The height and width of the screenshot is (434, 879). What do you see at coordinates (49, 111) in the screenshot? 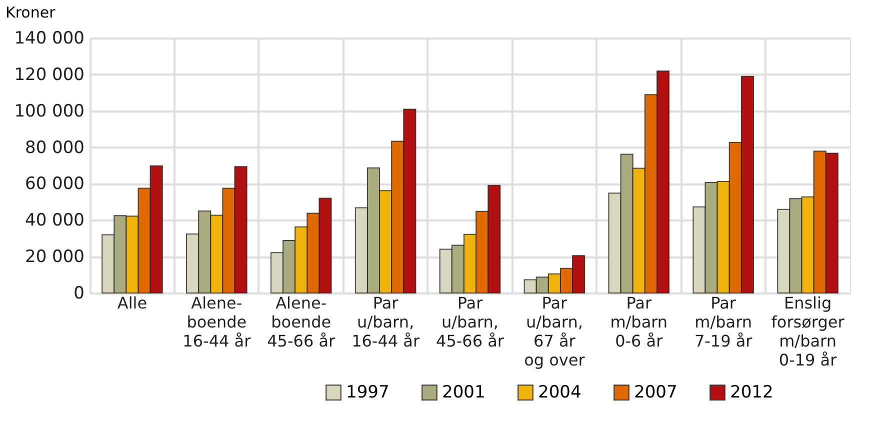
I see `y-tick-label: 100 000` at bounding box center [49, 111].